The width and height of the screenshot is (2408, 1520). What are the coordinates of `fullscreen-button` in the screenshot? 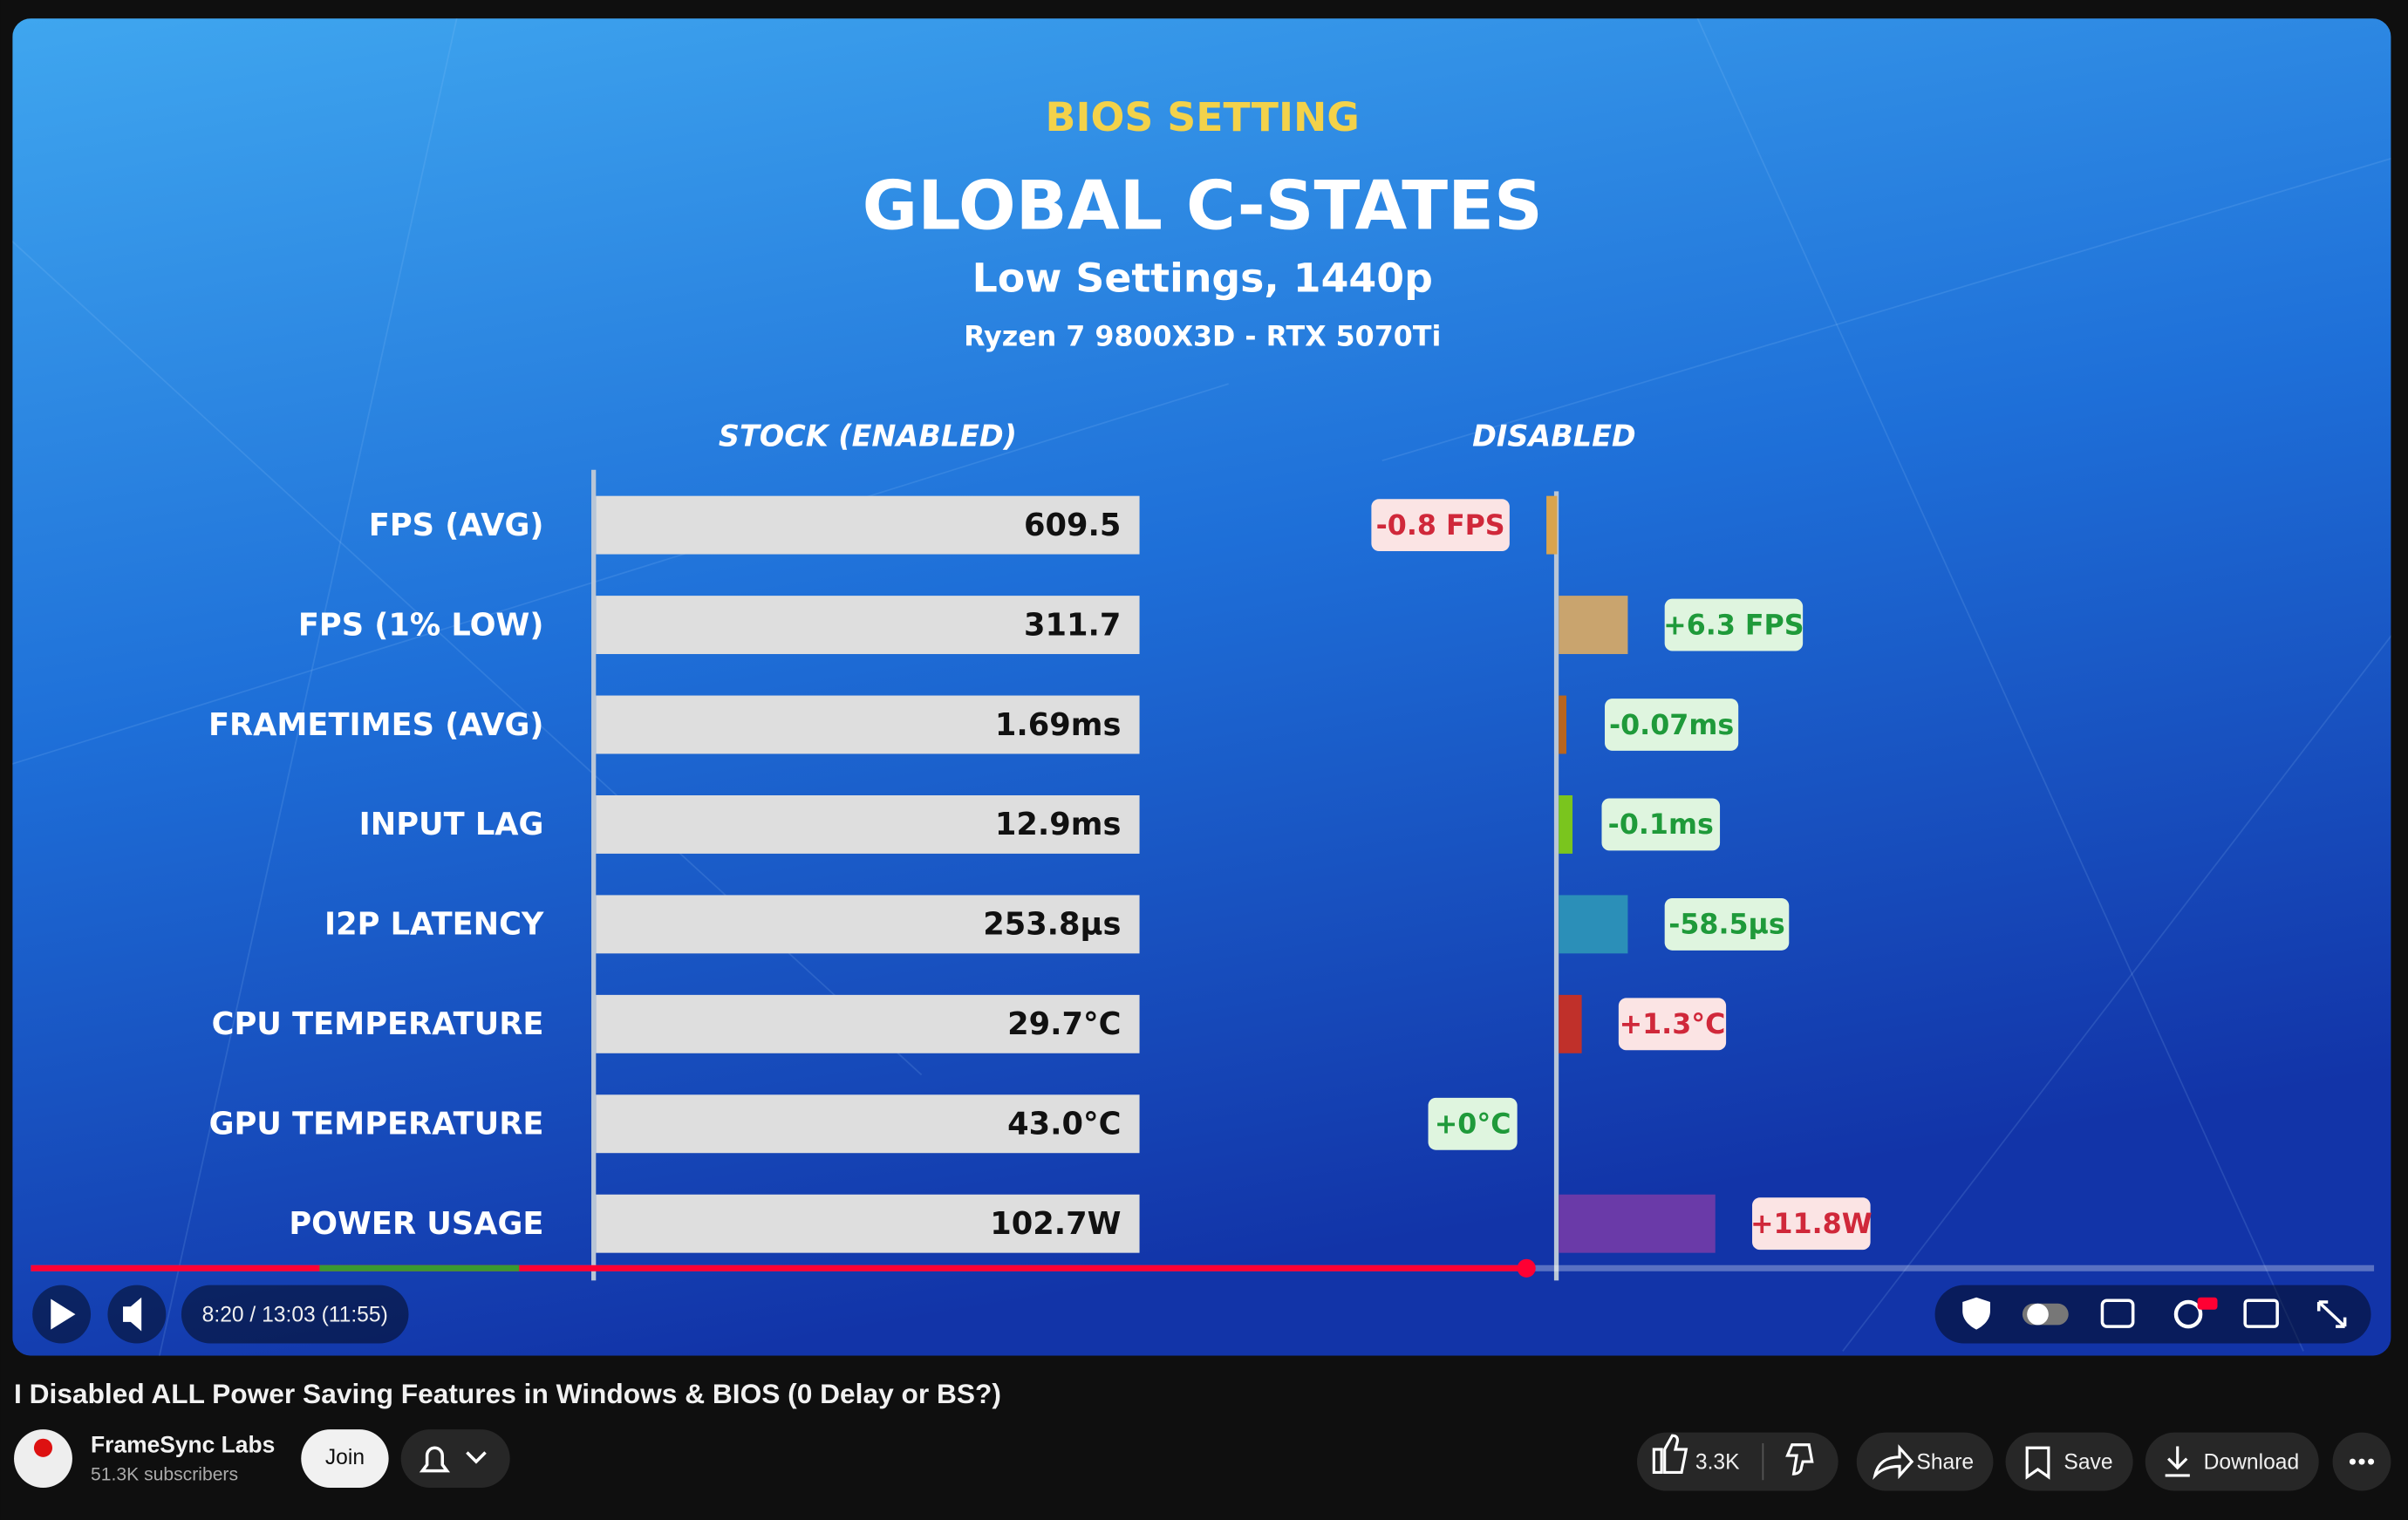 It's located at (2331, 1314).